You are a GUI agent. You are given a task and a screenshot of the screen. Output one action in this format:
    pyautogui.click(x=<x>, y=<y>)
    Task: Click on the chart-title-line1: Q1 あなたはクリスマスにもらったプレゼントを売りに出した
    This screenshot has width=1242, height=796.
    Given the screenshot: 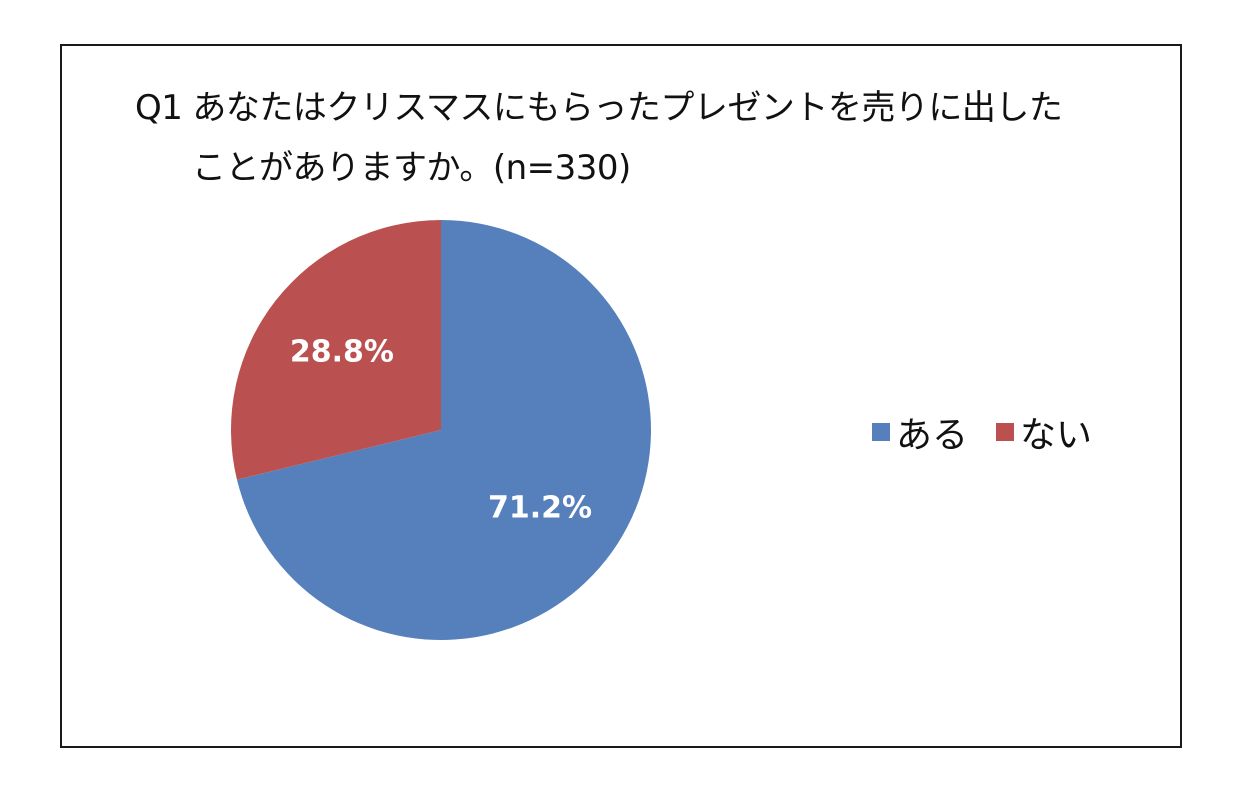 What is the action you would take?
    pyautogui.click(x=599, y=108)
    